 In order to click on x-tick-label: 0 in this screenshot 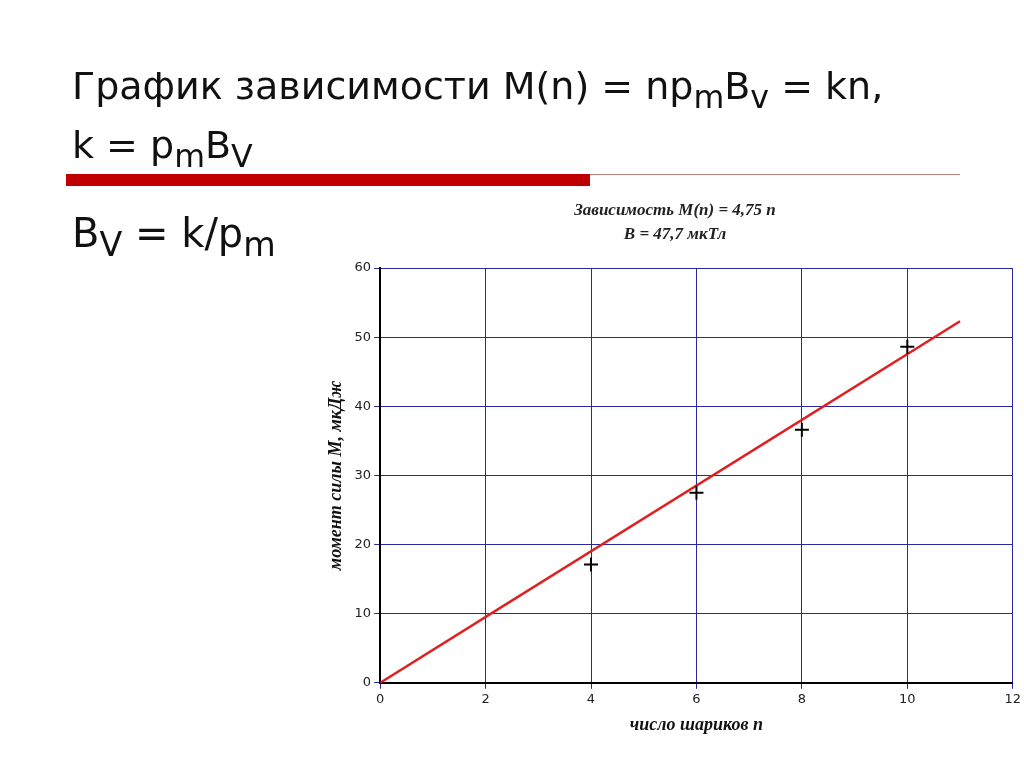, I will do `click(380, 698)`.